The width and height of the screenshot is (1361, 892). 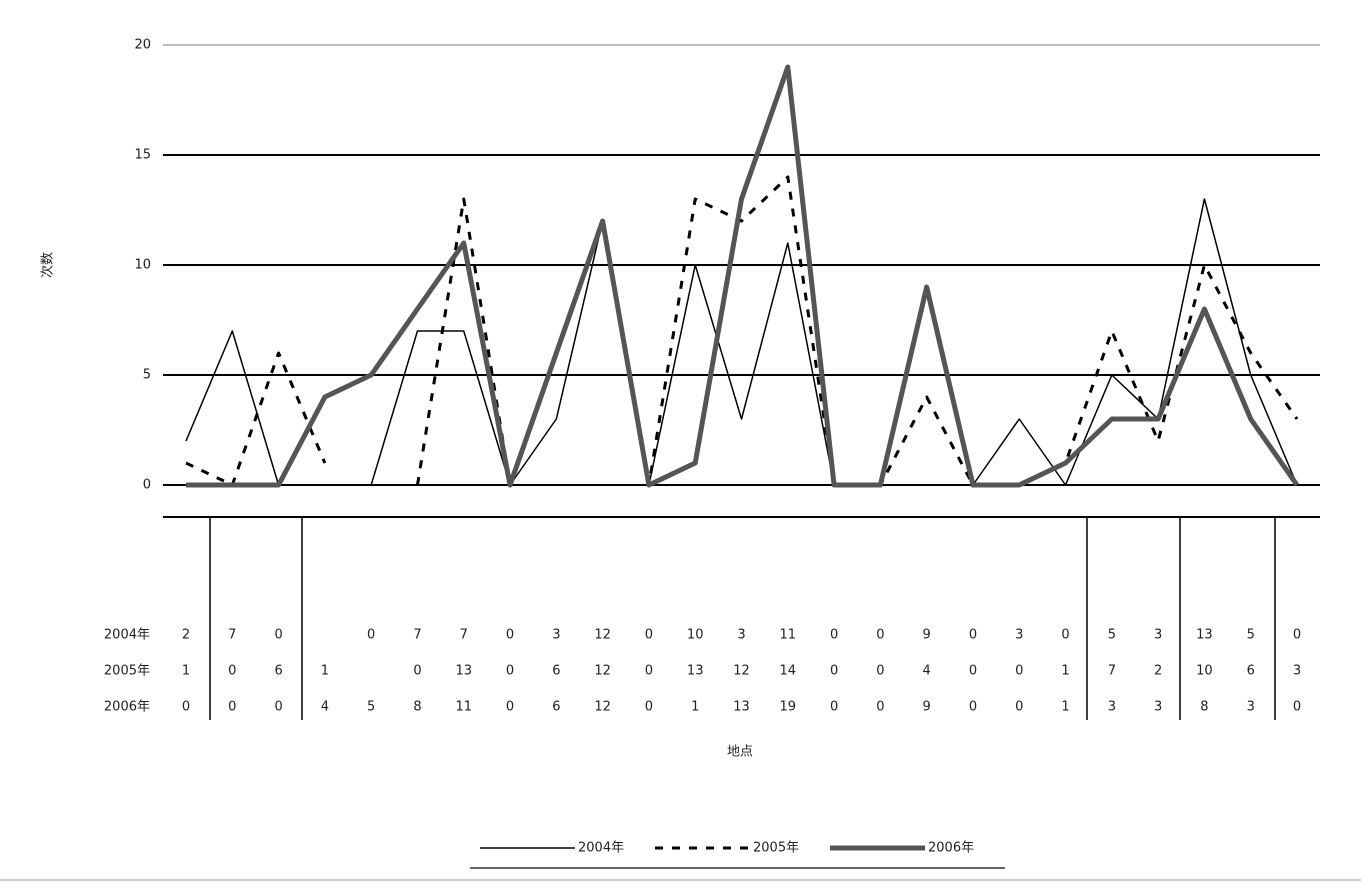 What do you see at coordinates (740, 752) in the screenshot?
I see `x-axis-label: 地点` at bounding box center [740, 752].